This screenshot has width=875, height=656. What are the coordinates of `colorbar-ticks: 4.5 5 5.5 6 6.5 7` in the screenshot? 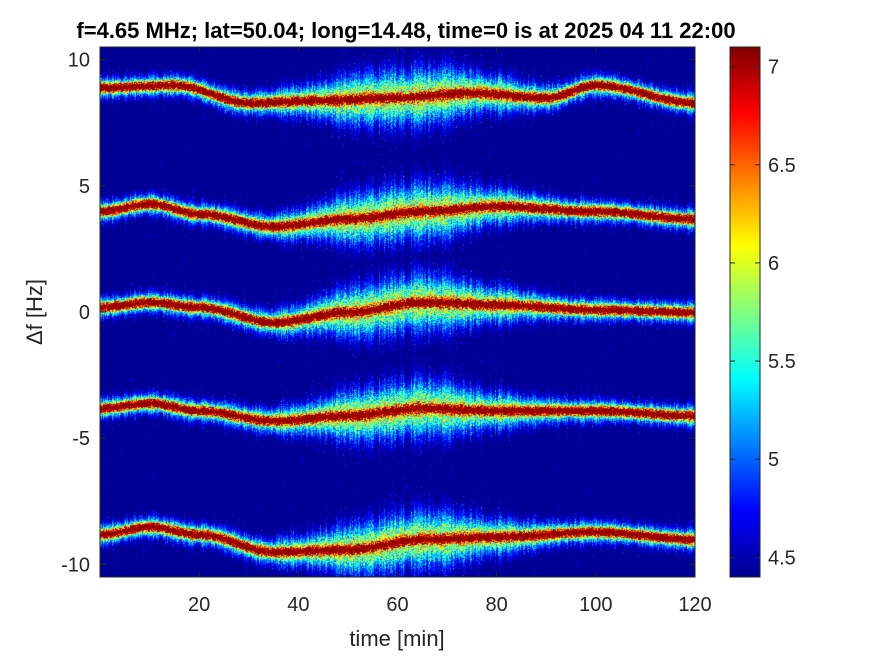 It's located at (763, 313).